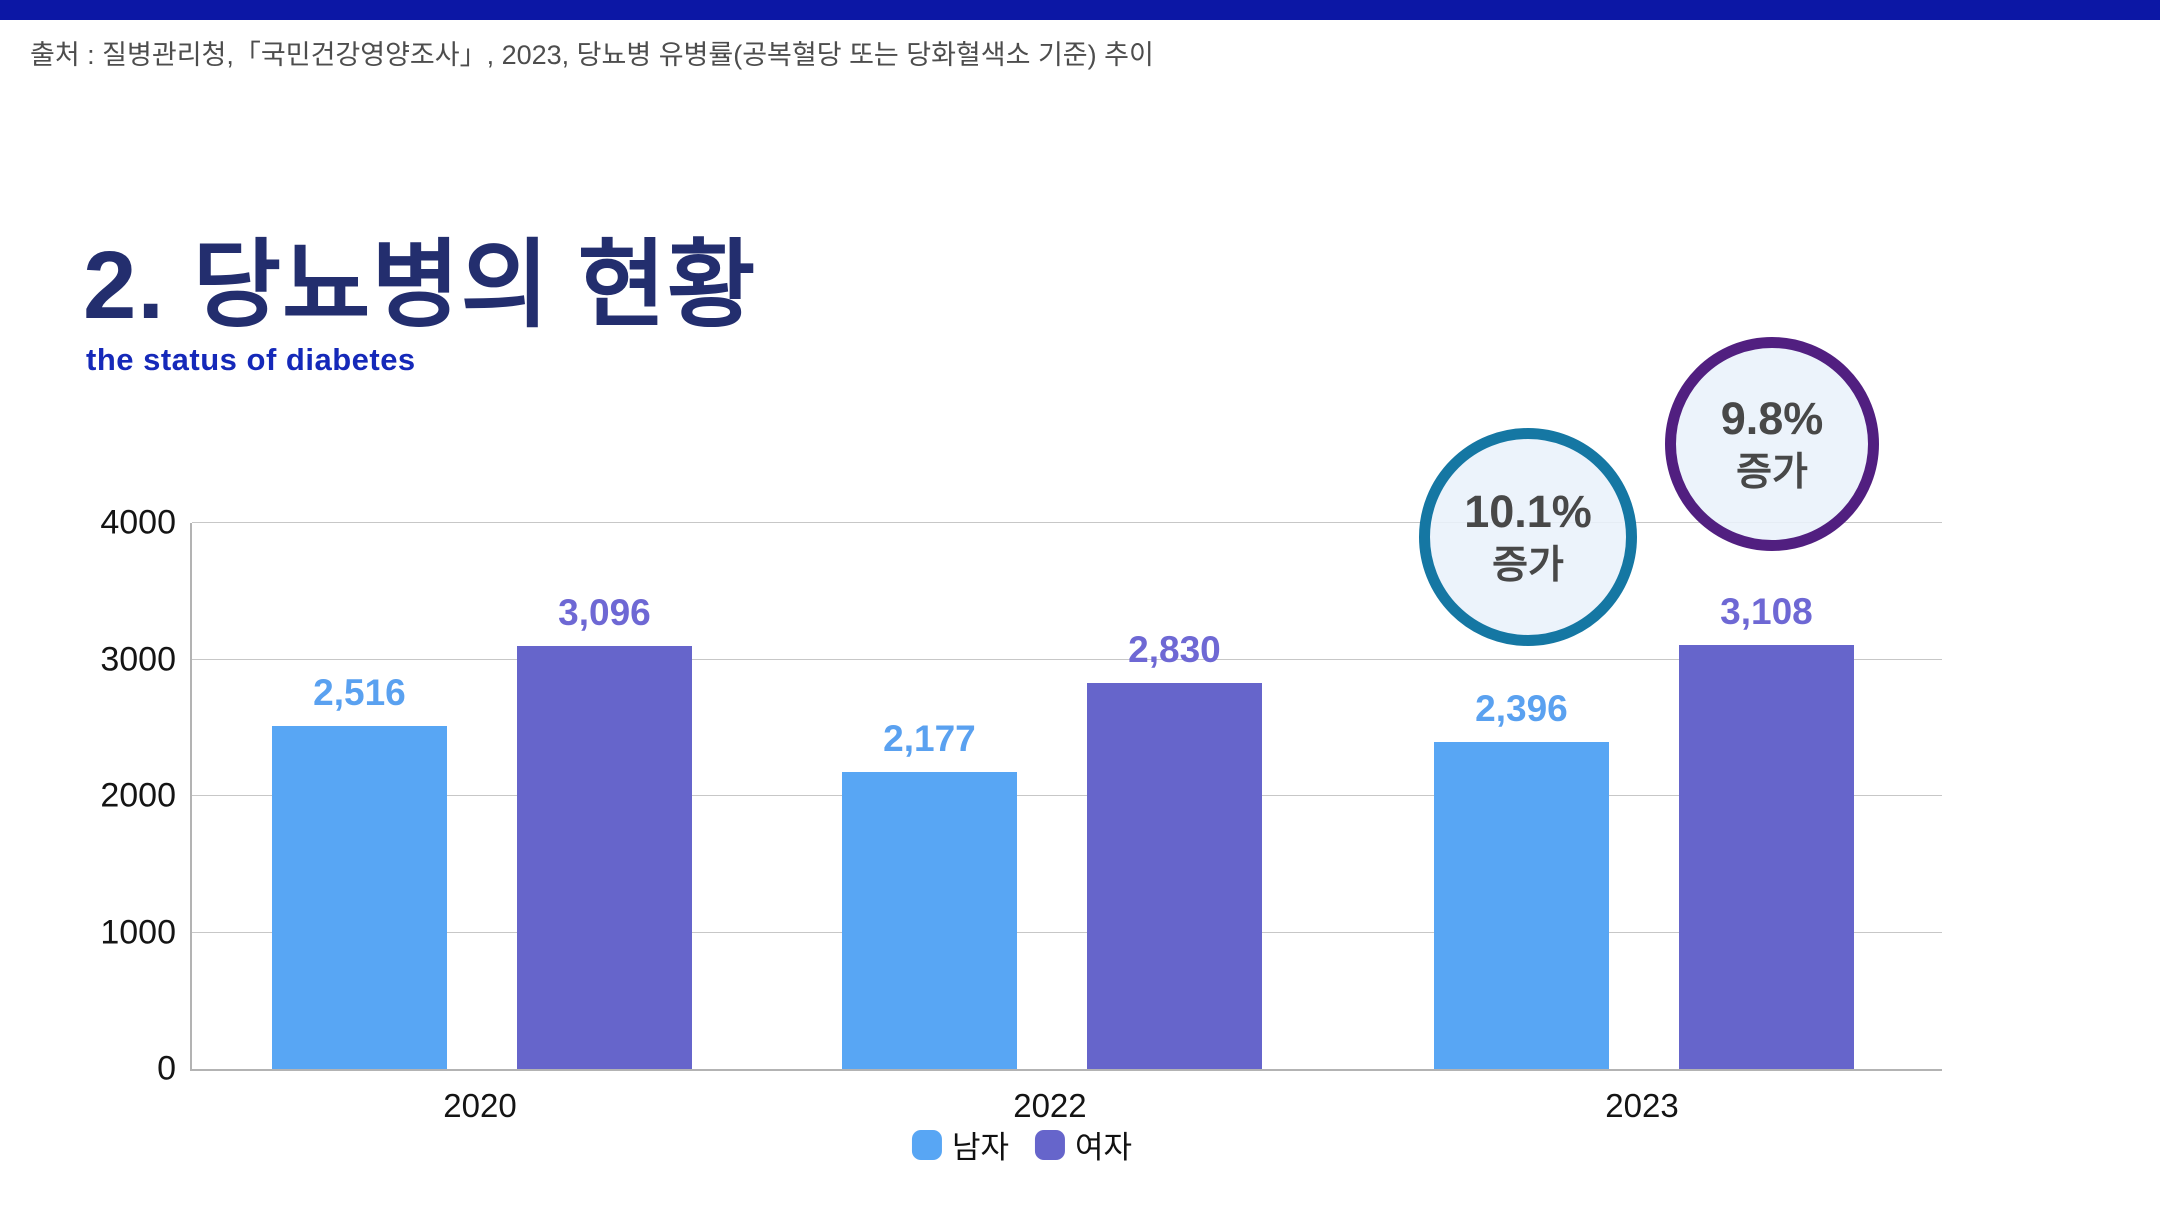  What do you see at coordinates (926, 1144) in the screenshot?
I see `legend-swatch-남자` at bounding box center [926, 1144].